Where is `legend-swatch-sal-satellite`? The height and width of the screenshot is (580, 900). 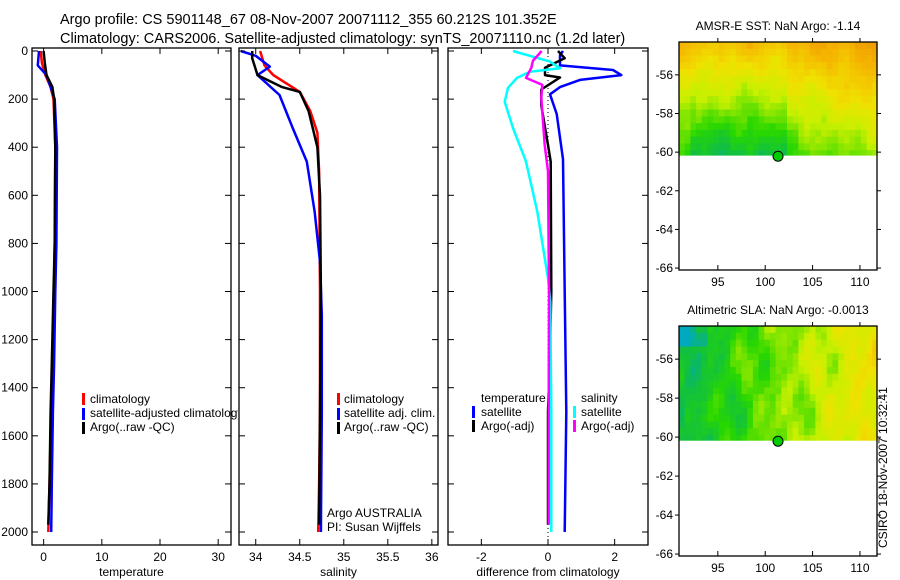 legend-swatch-sal-satellite is located at coordinates (574, 412).